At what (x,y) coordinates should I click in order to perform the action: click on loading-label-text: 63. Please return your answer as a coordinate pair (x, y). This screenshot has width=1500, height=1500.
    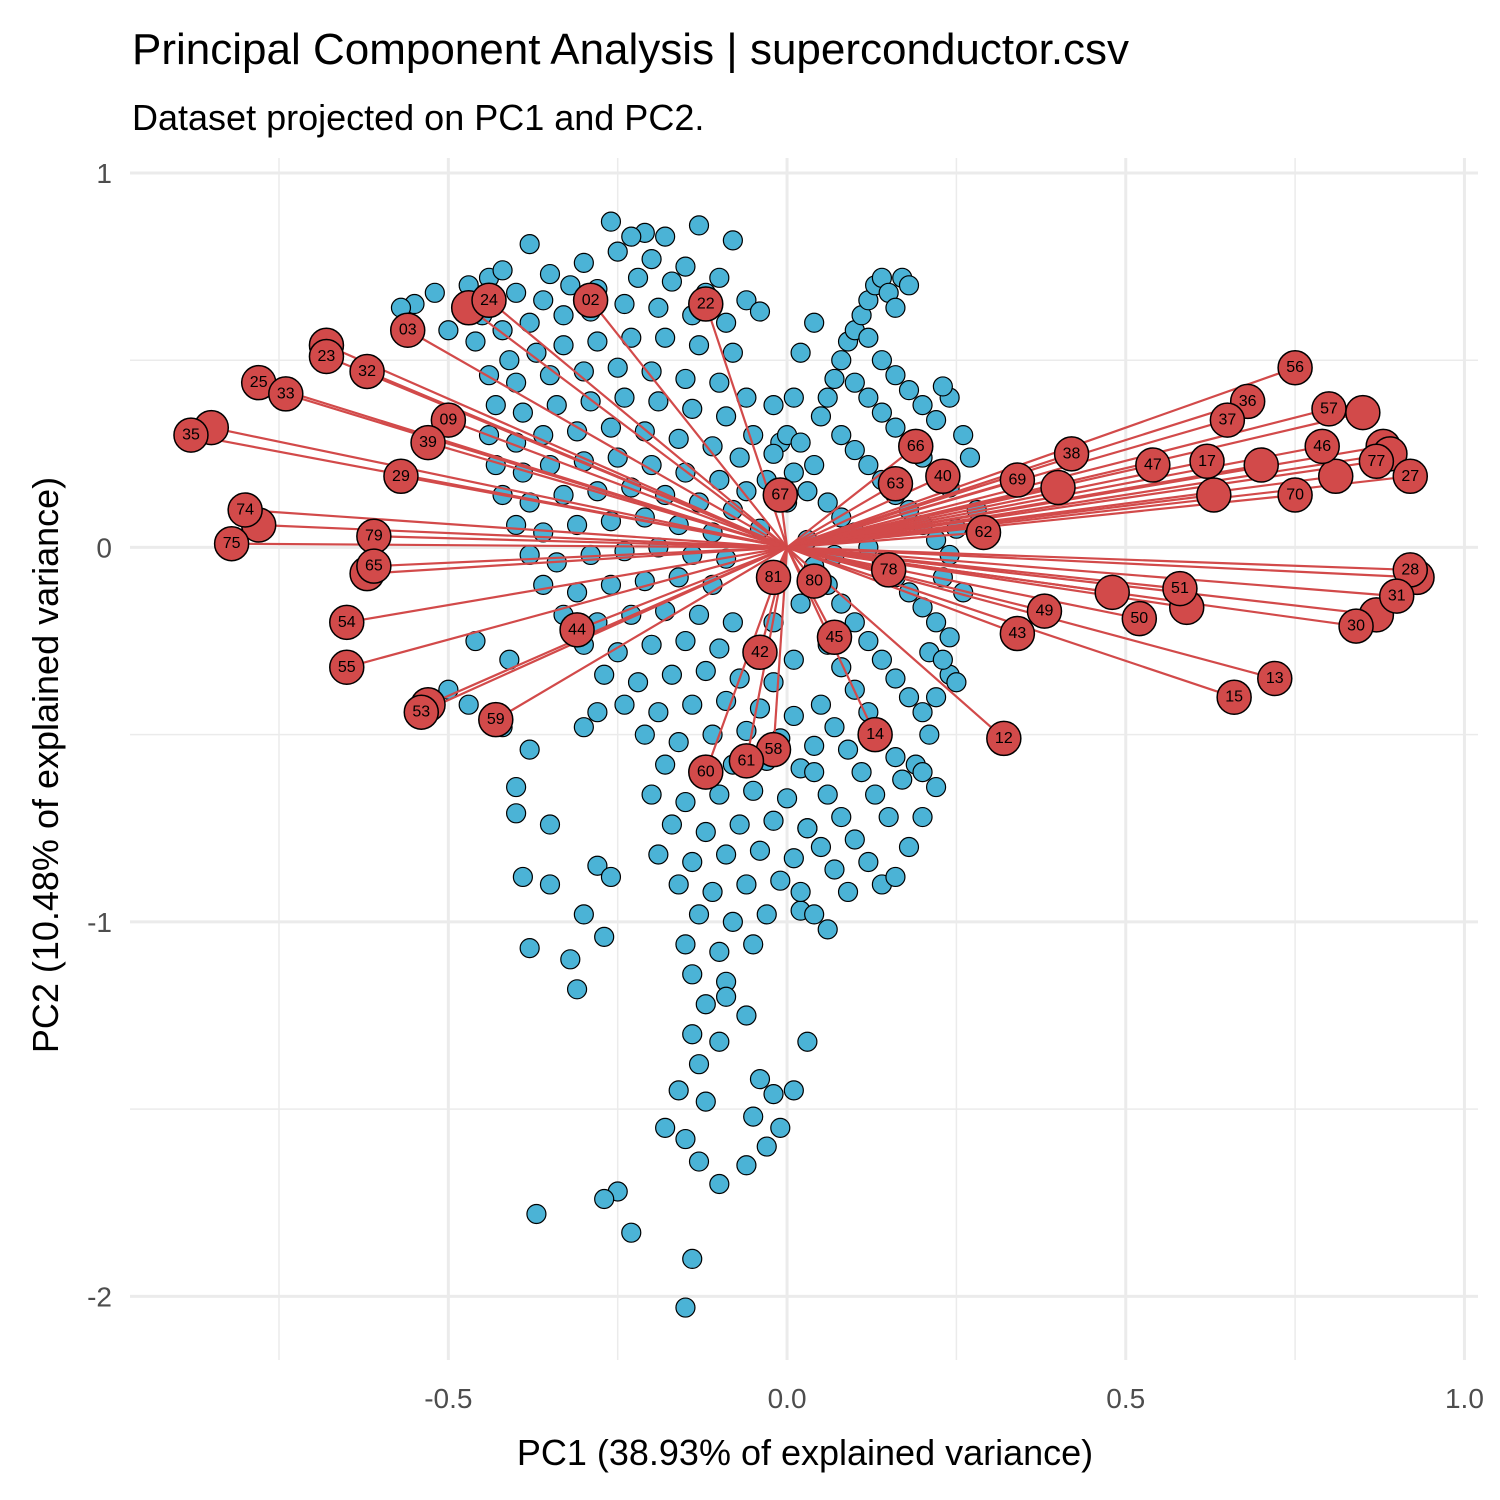
    Looking at the image, I should click on (896, 483).